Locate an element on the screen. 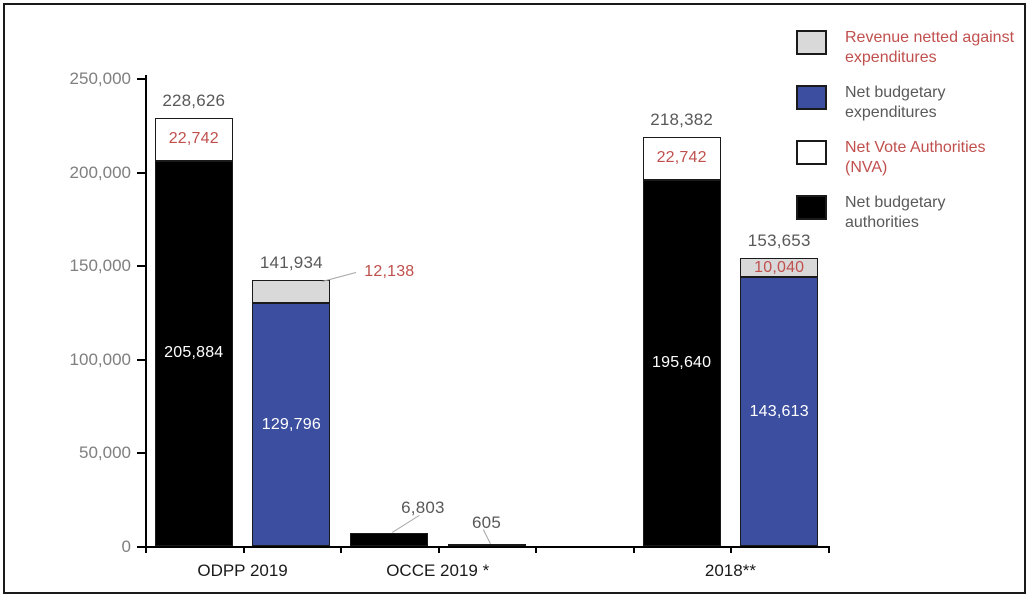  legend-swatch-white is located at coordinates (811, 152).